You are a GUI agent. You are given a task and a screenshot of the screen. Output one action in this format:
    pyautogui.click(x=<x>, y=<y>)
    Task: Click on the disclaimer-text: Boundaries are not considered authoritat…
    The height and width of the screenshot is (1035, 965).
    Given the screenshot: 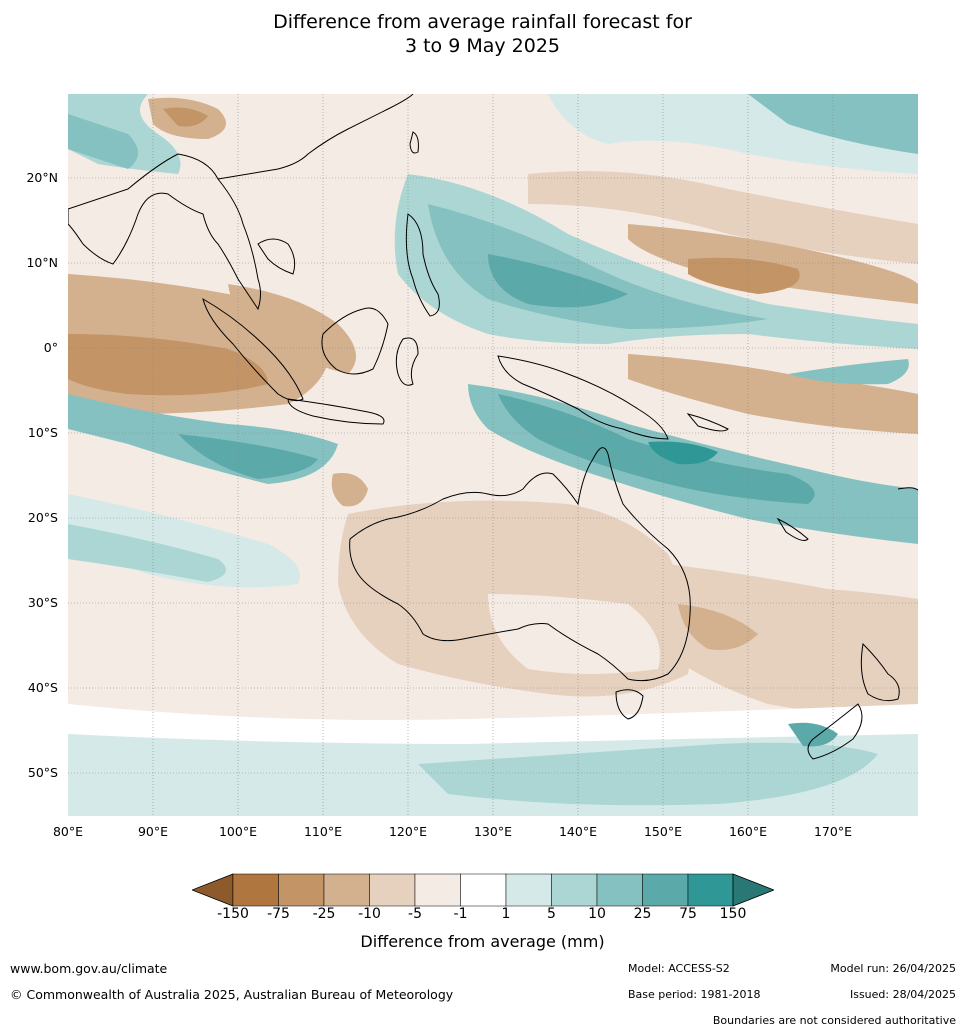 What is the action you would take?
    pyautogui.click(x=834, y=1020)
    